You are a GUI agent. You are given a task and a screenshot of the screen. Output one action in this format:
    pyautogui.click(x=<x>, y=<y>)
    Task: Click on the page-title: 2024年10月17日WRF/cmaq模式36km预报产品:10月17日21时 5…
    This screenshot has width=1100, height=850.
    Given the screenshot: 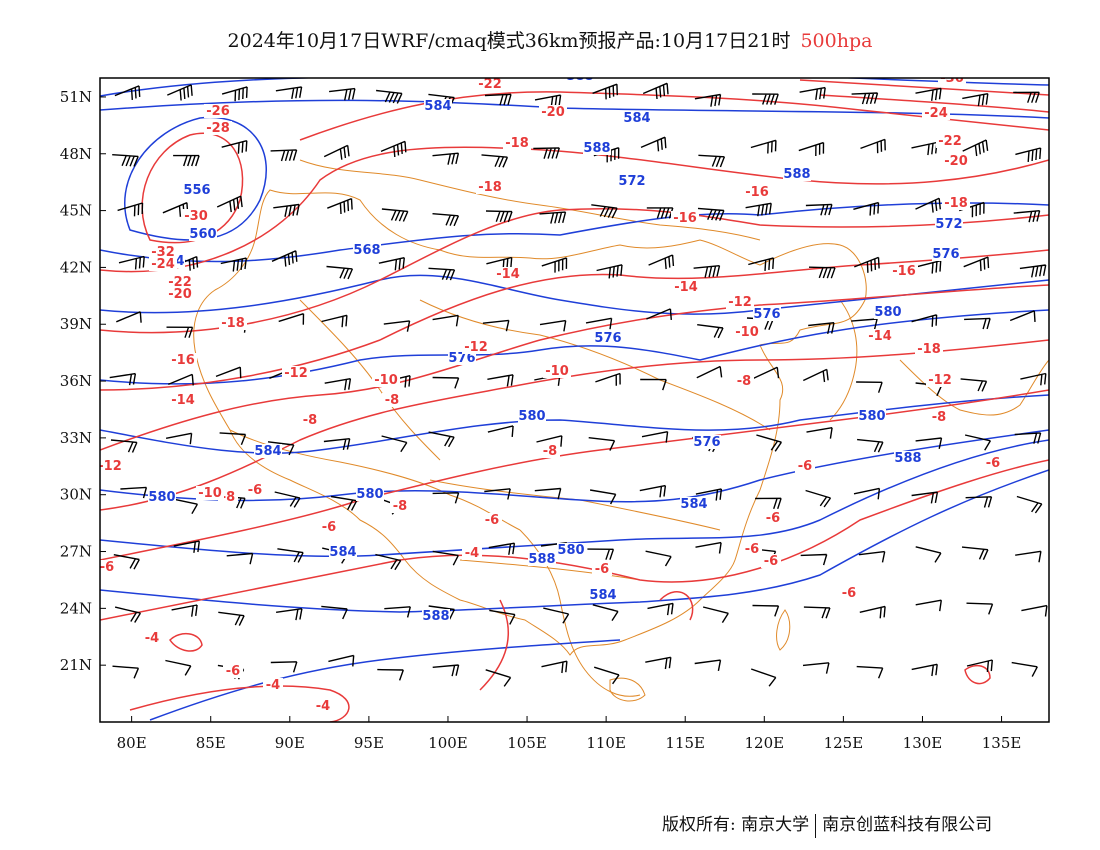 What is the action you would take?
    pyautogui.click(x=550, y=39)
    